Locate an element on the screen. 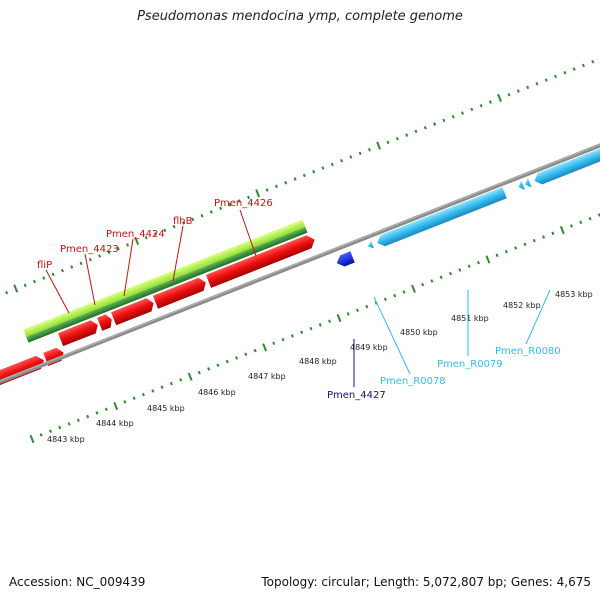 The image size is (600, 604). rna-arrow-pmen-r0080 is located at coordinates (521, 186).